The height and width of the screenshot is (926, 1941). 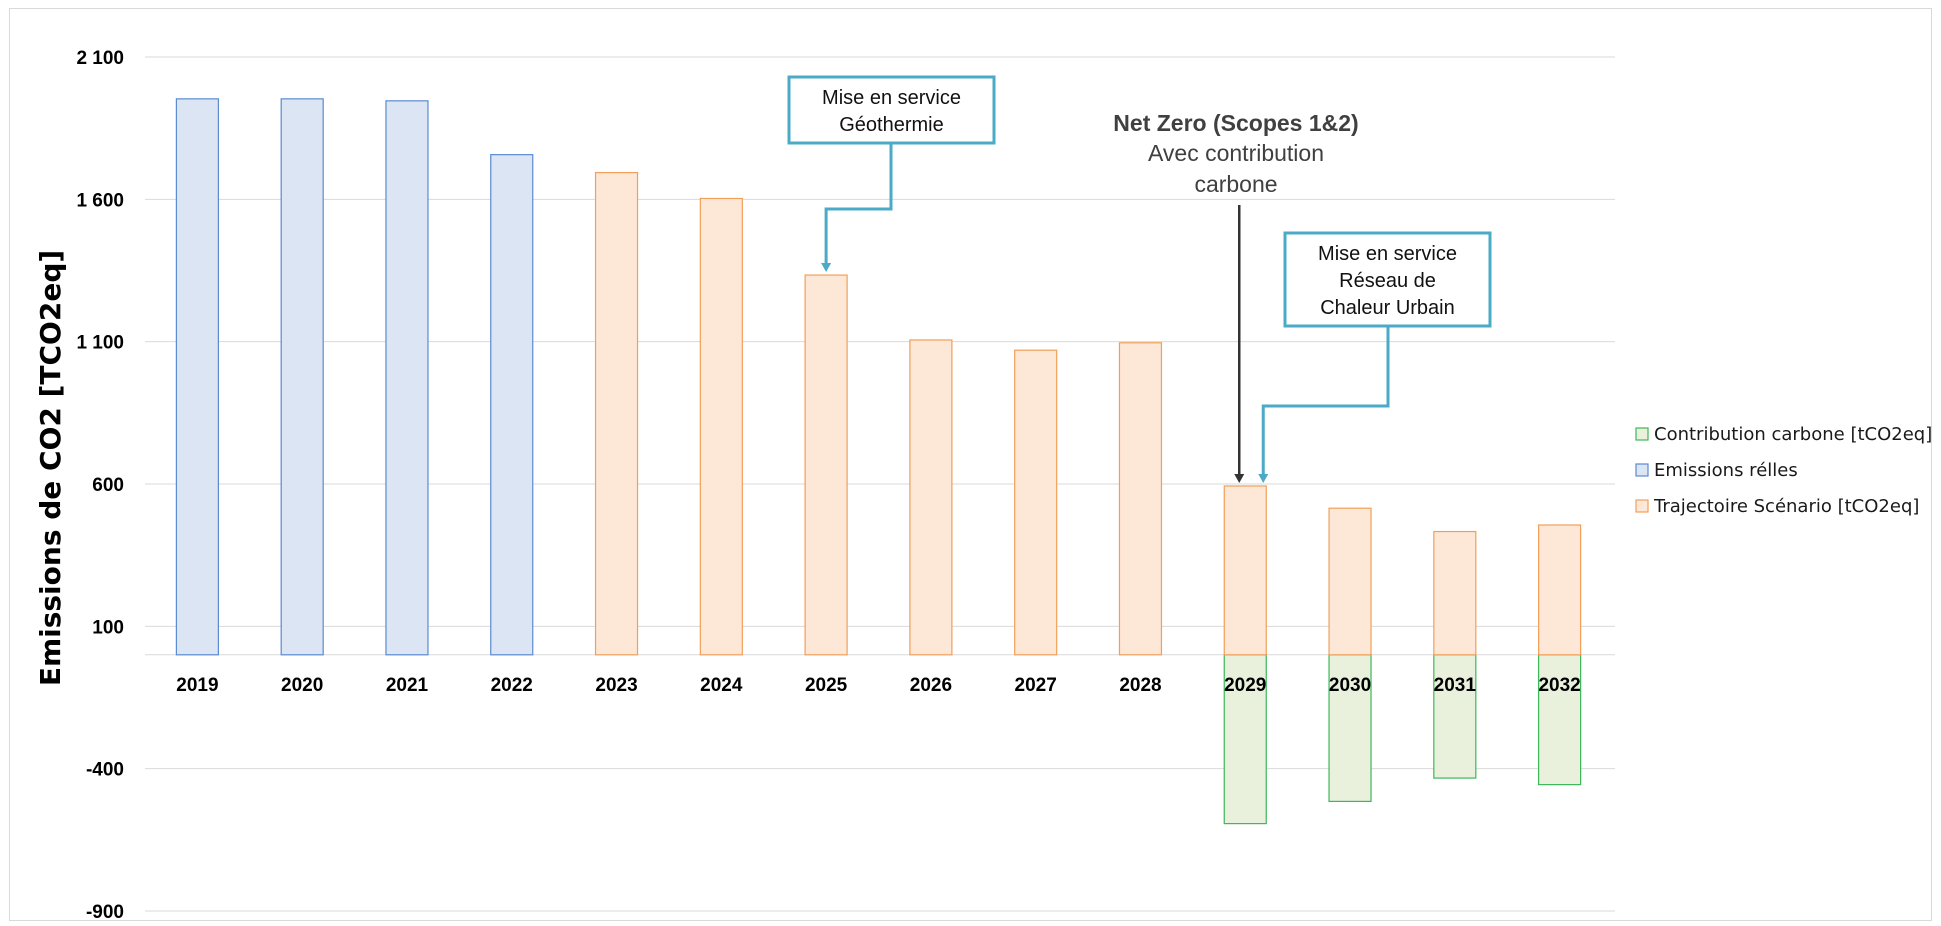 I want to click on annotation-text: Chaleur Urbain, so click(x=1387, y=308).